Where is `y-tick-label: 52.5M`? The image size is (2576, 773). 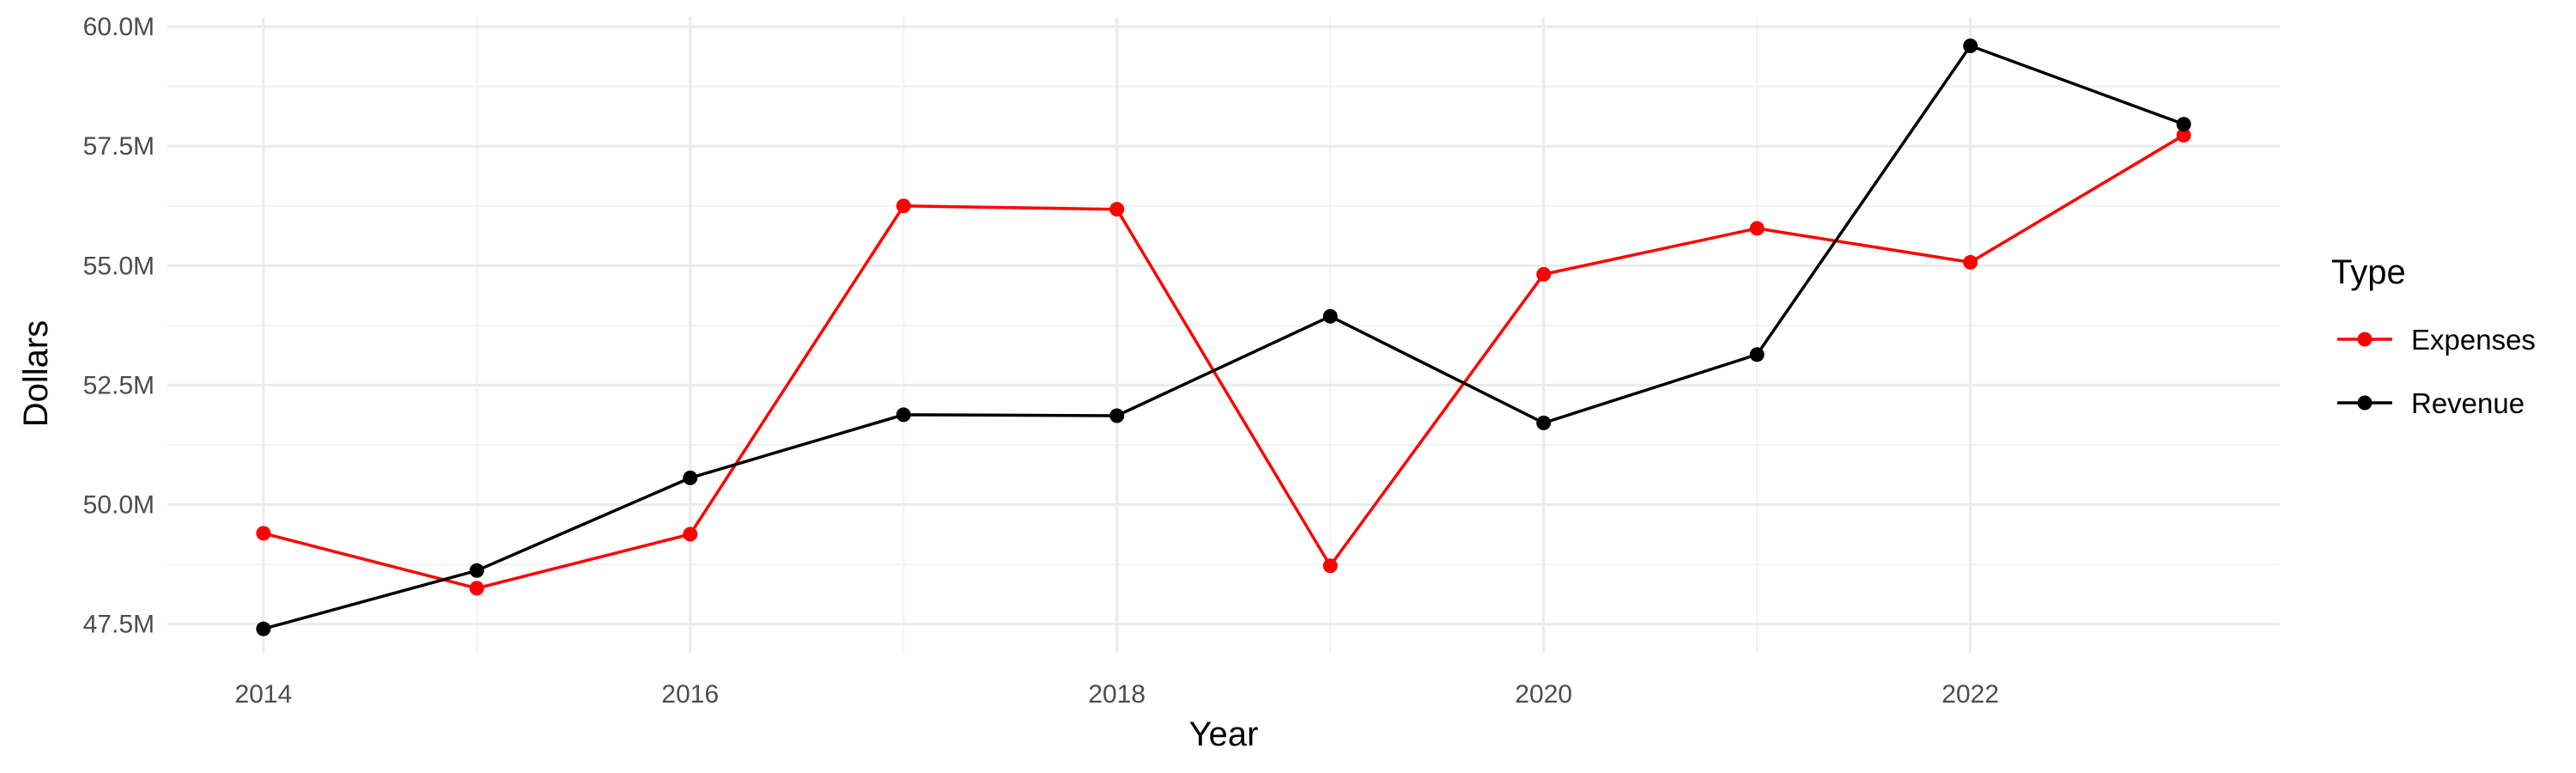 y-tick-label: 52.5M is located at coordinates (119, 385).